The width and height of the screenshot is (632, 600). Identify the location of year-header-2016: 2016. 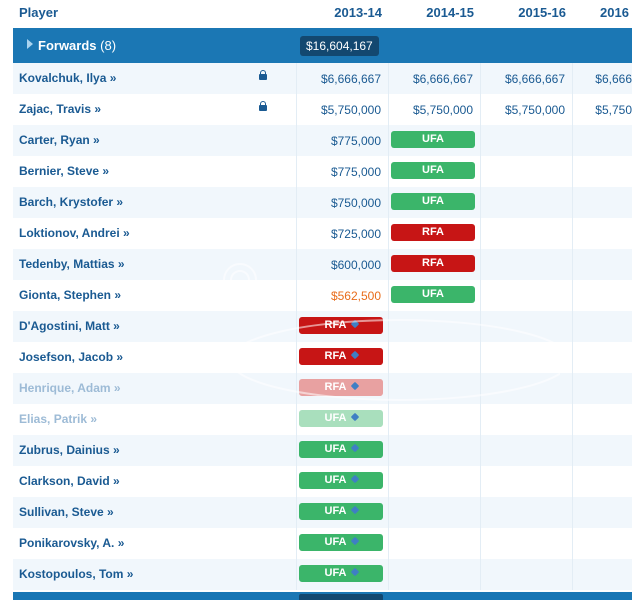
(614, 12).